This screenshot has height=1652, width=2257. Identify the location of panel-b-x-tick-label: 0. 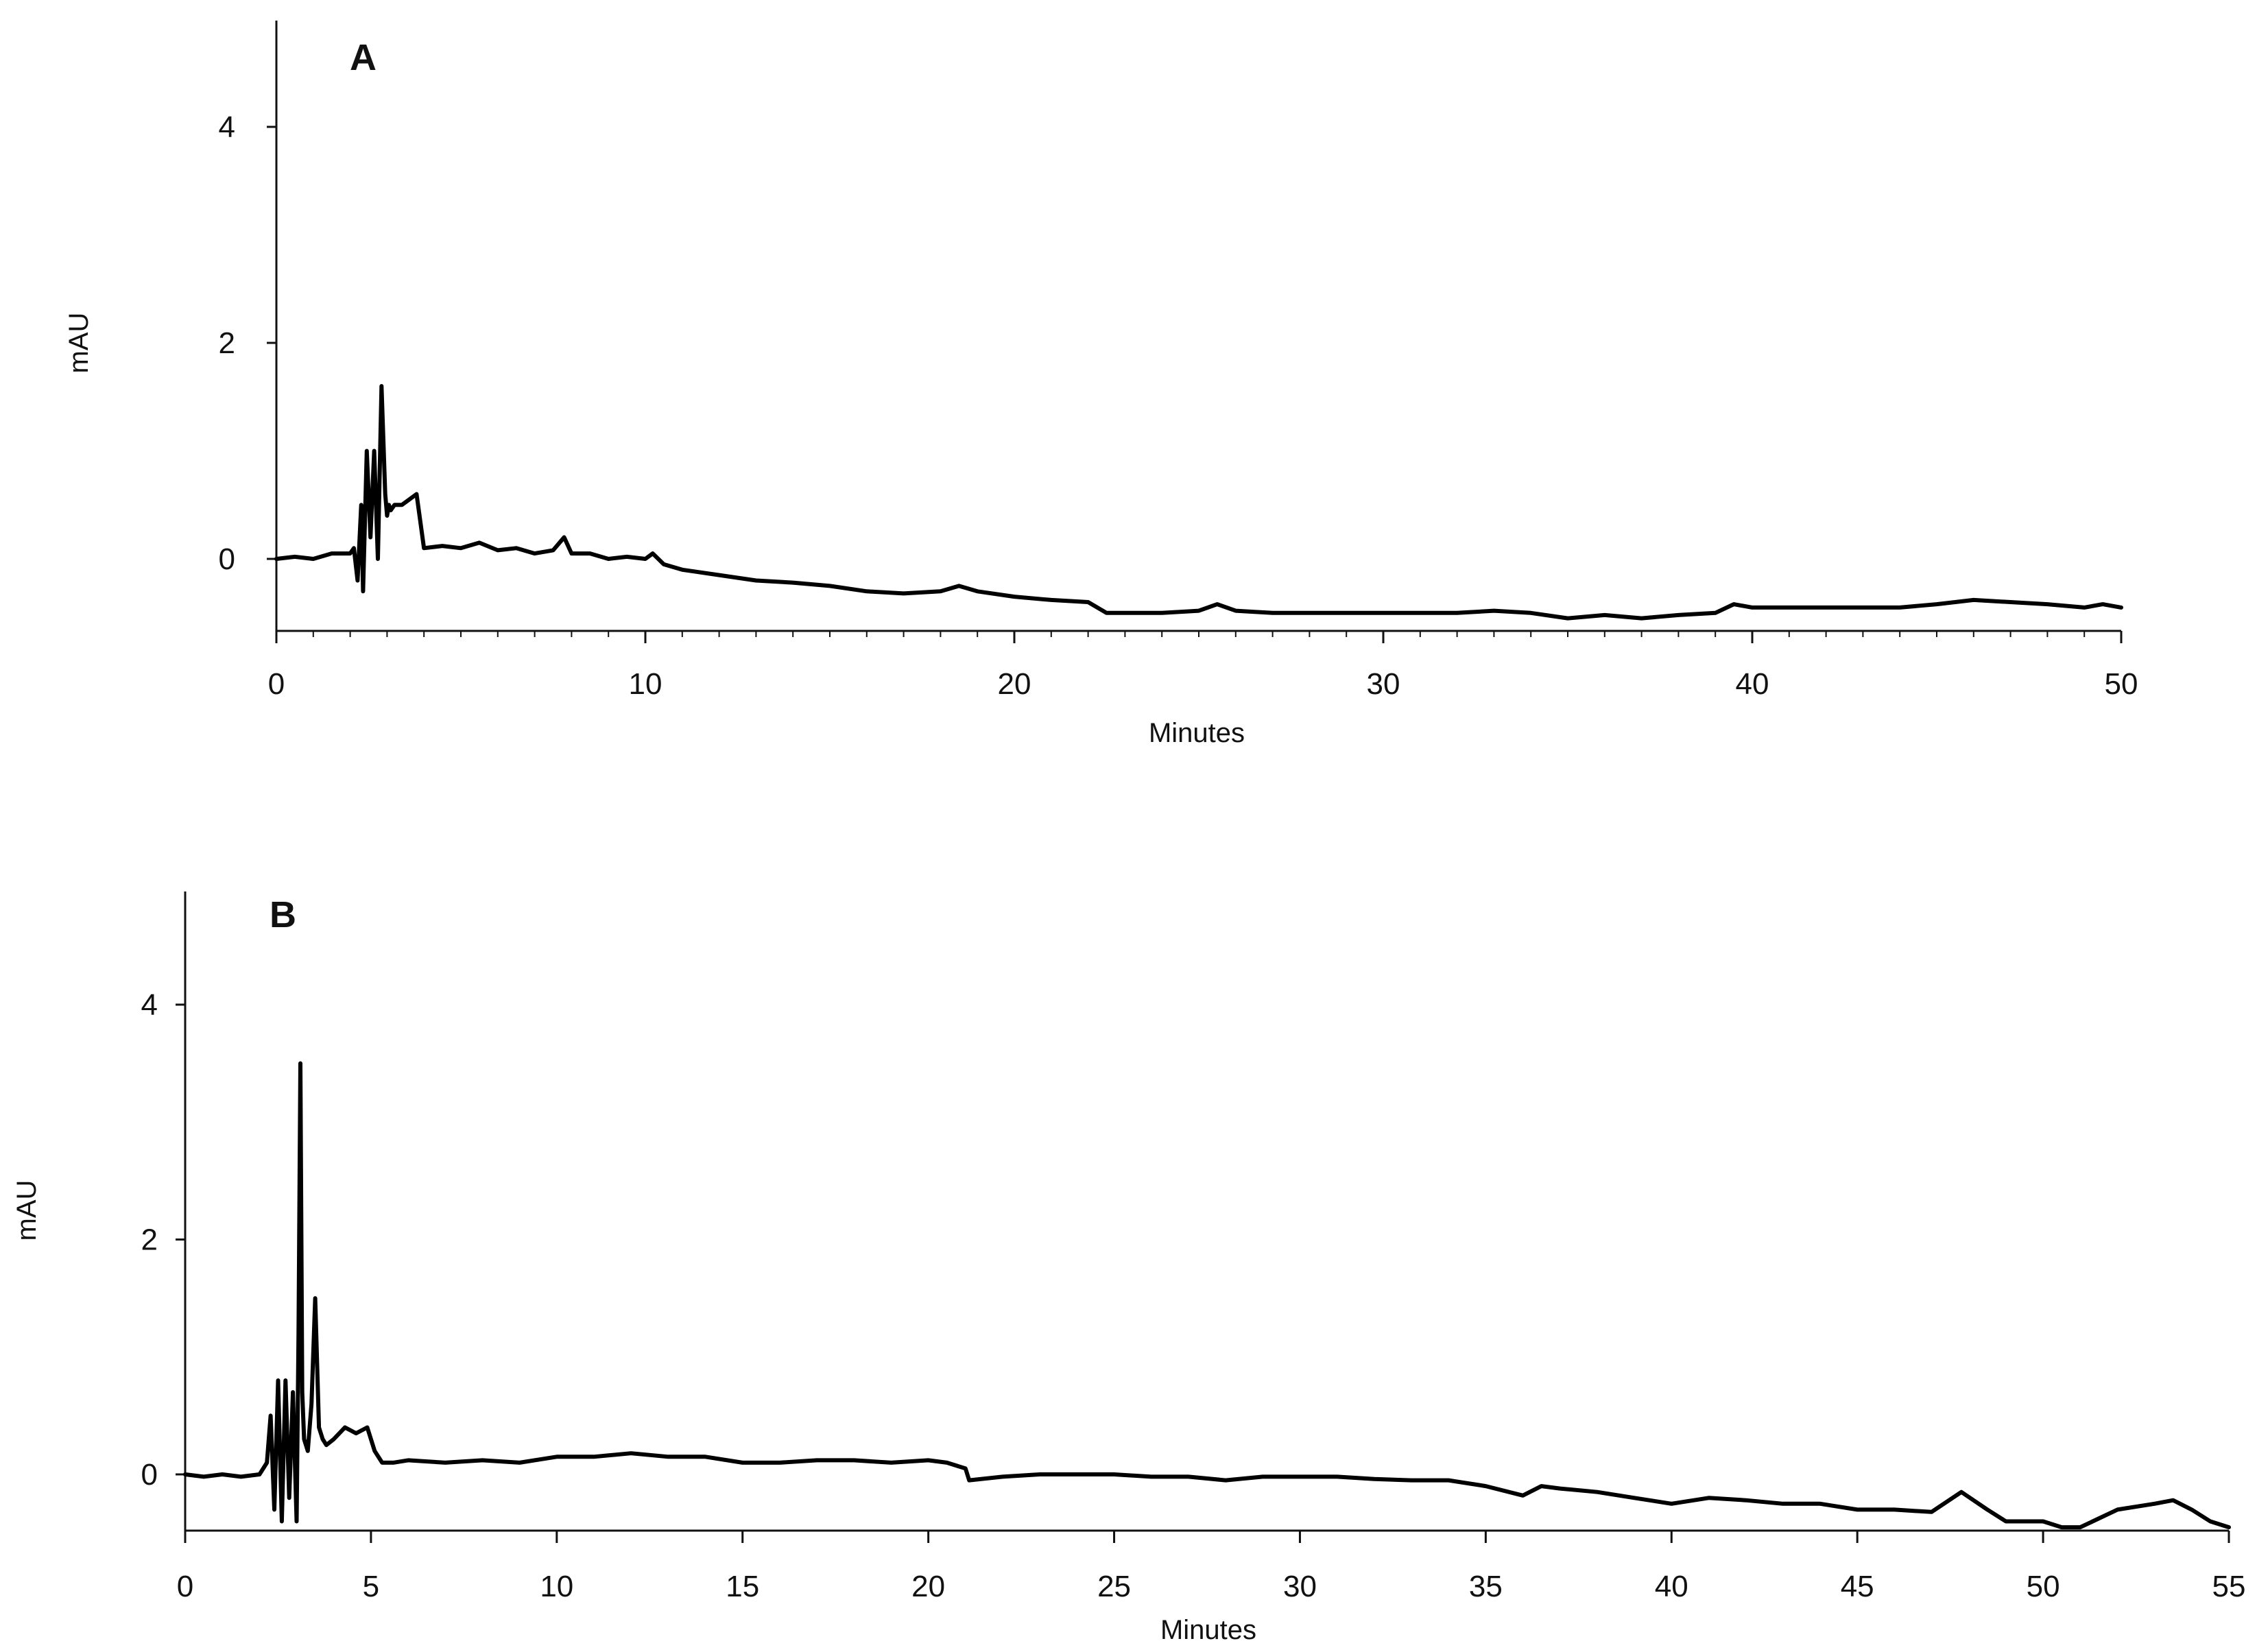
(185, 1586).